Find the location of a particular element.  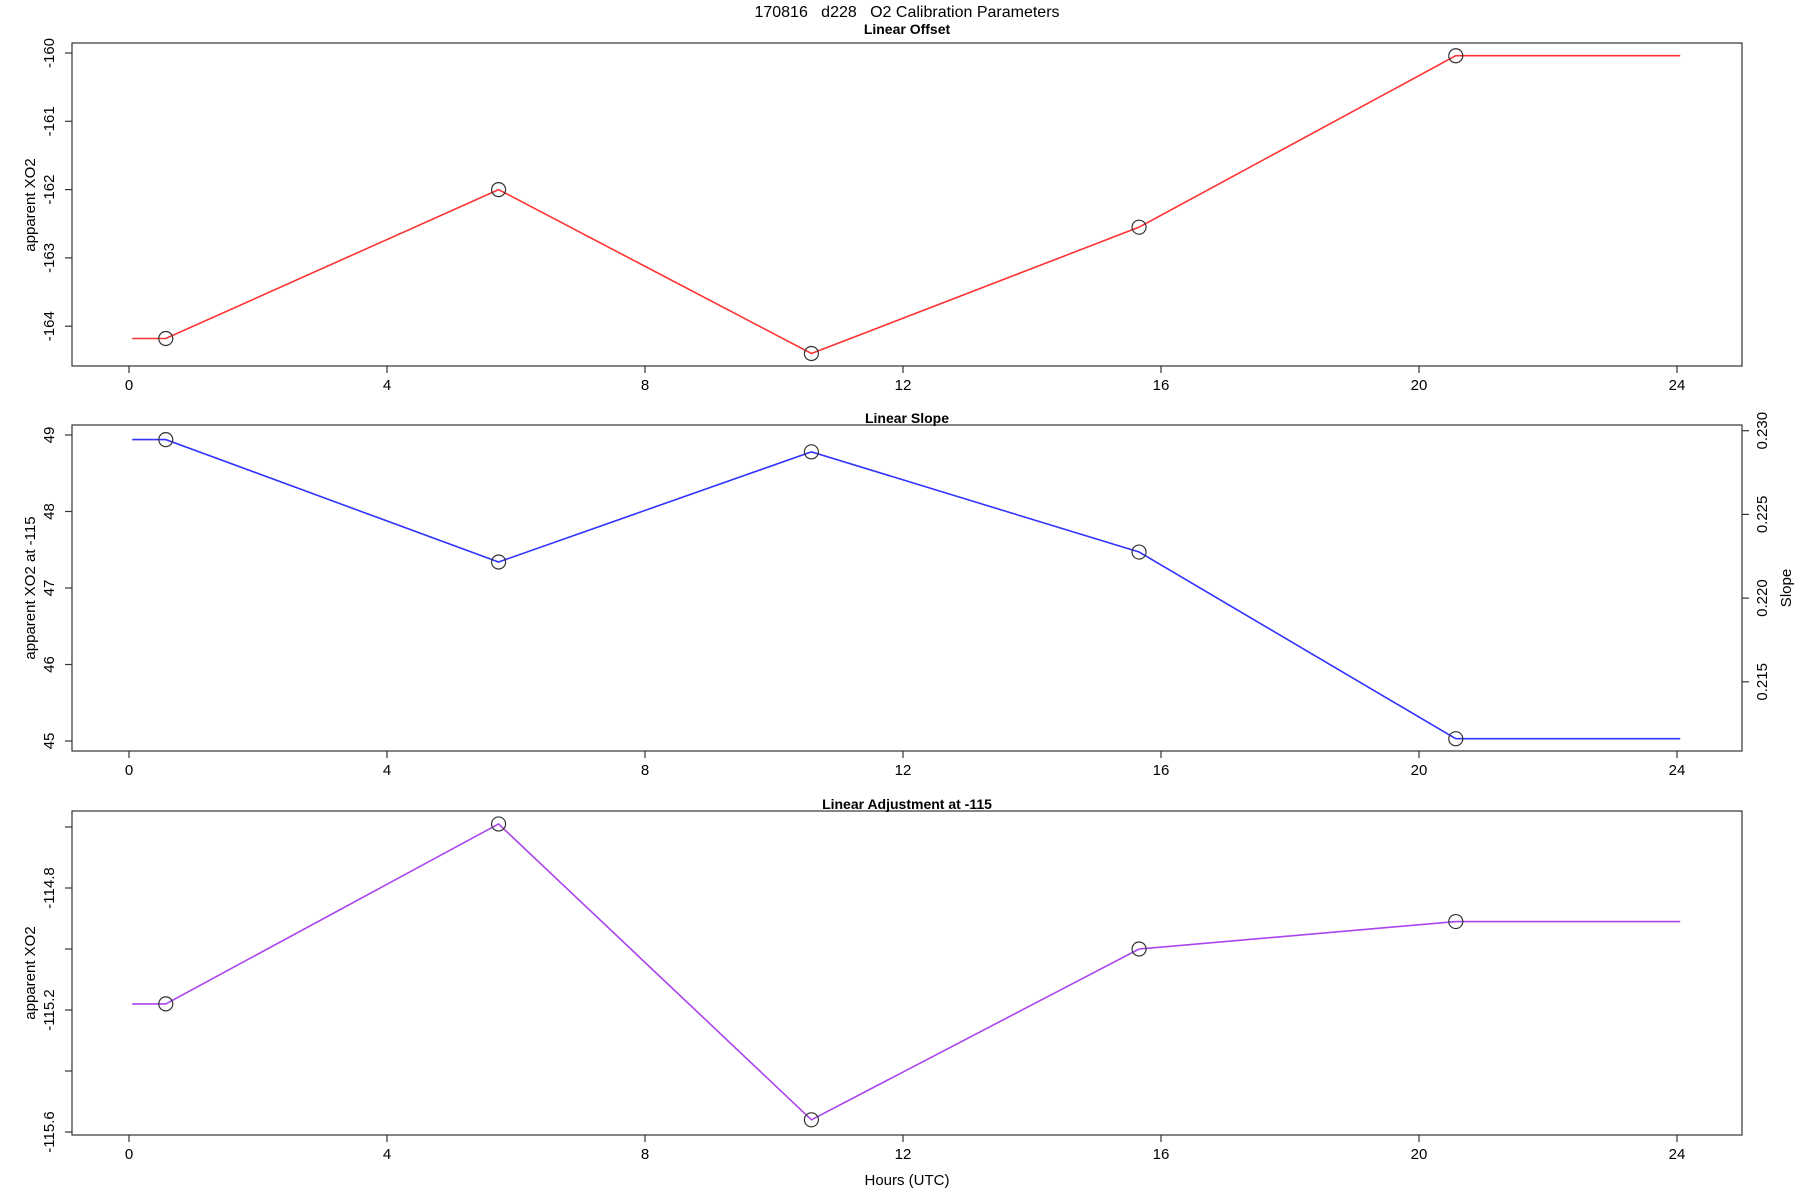

panel3-title: Linear Adjustment at -115 is located at coordinates (907, 804).